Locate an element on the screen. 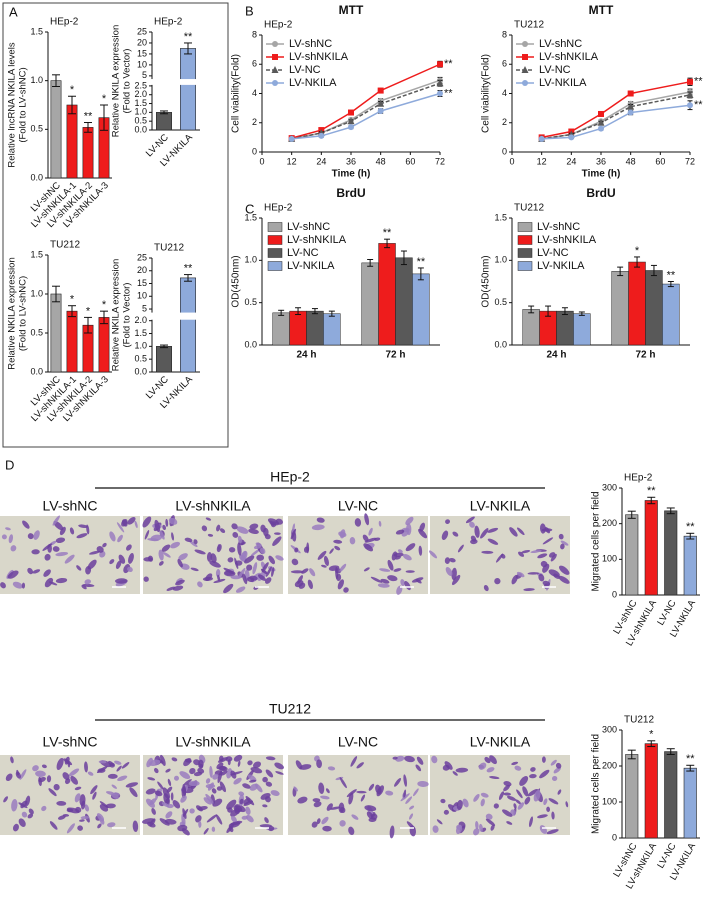 The width and height of the screenshot is (709, 906). y-axis-label: Cell viability(Fold) is located at coordinates (236, 93).